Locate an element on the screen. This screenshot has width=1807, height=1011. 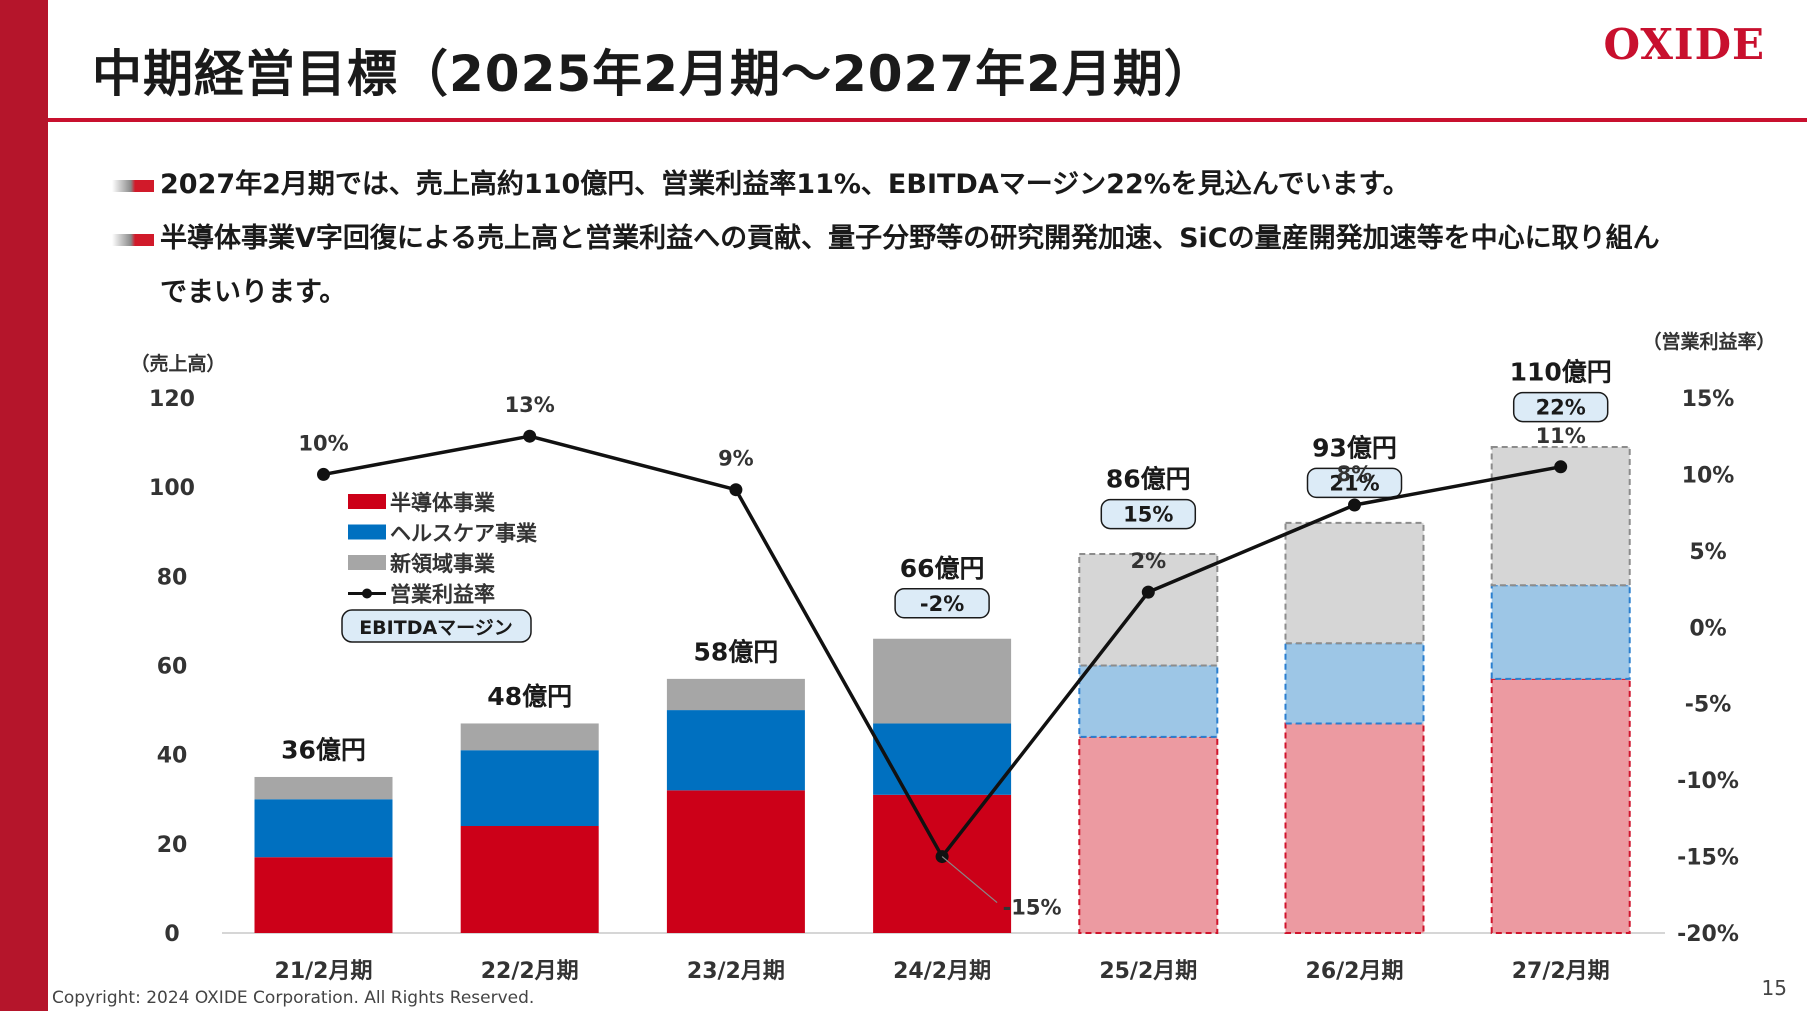
legend-ebitda-label: EBITDAマージン is located at coordinates (436, 628).